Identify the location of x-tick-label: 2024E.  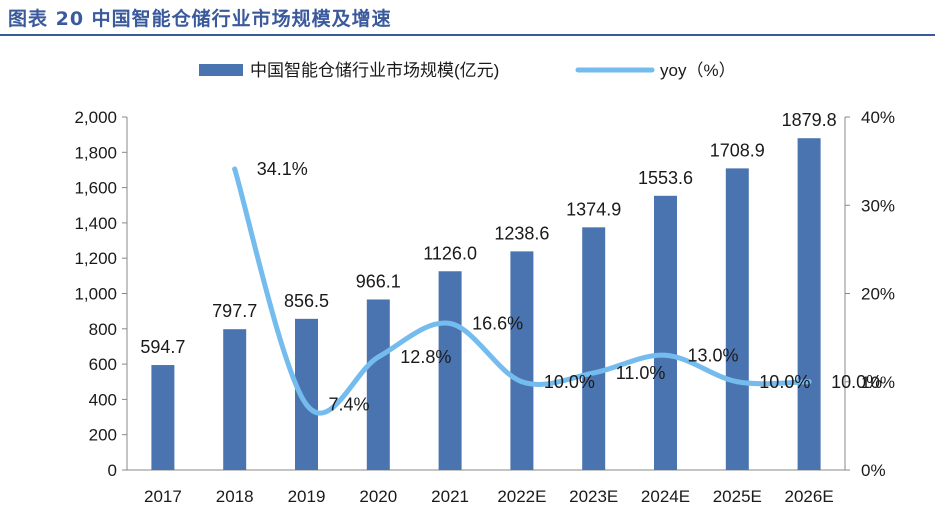
(665, 496).